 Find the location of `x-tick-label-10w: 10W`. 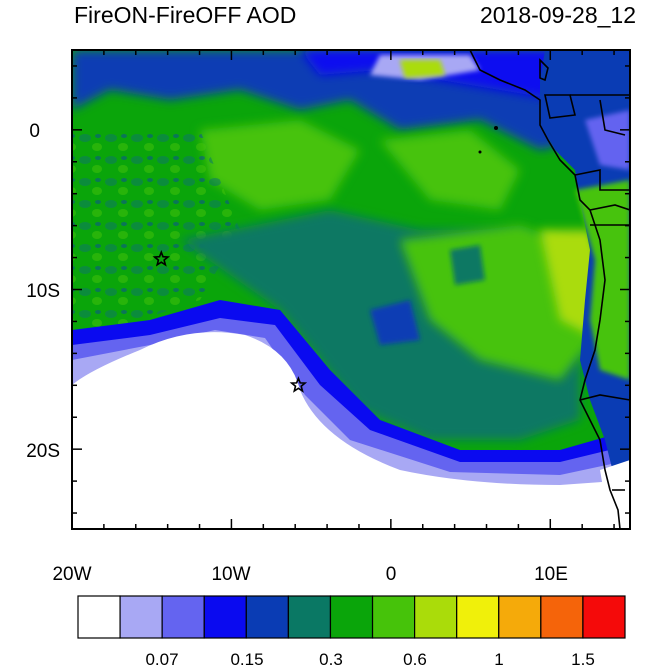

x-tick-label-10w: 10W is located at coordinates (230, 574).